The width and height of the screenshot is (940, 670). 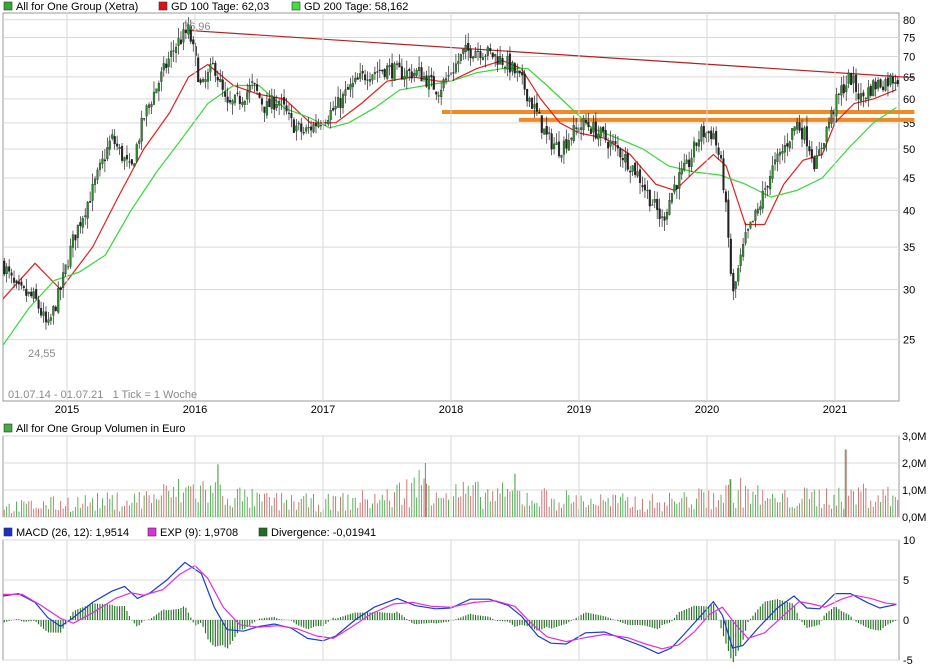 I want to click on legend-swatch-macd, so click(x=8, y=532).